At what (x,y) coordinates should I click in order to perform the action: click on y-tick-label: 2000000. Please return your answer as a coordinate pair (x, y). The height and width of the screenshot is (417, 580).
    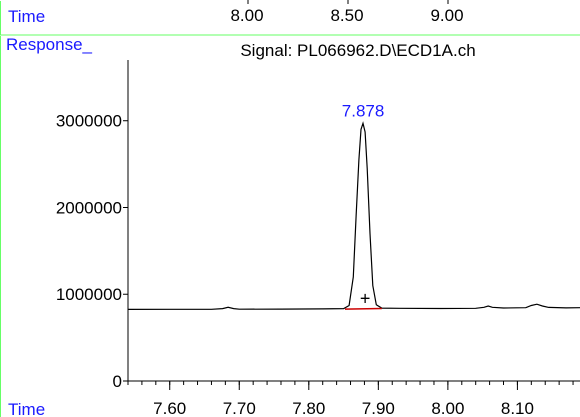
    Looking at the image, I should click on (89, 207).